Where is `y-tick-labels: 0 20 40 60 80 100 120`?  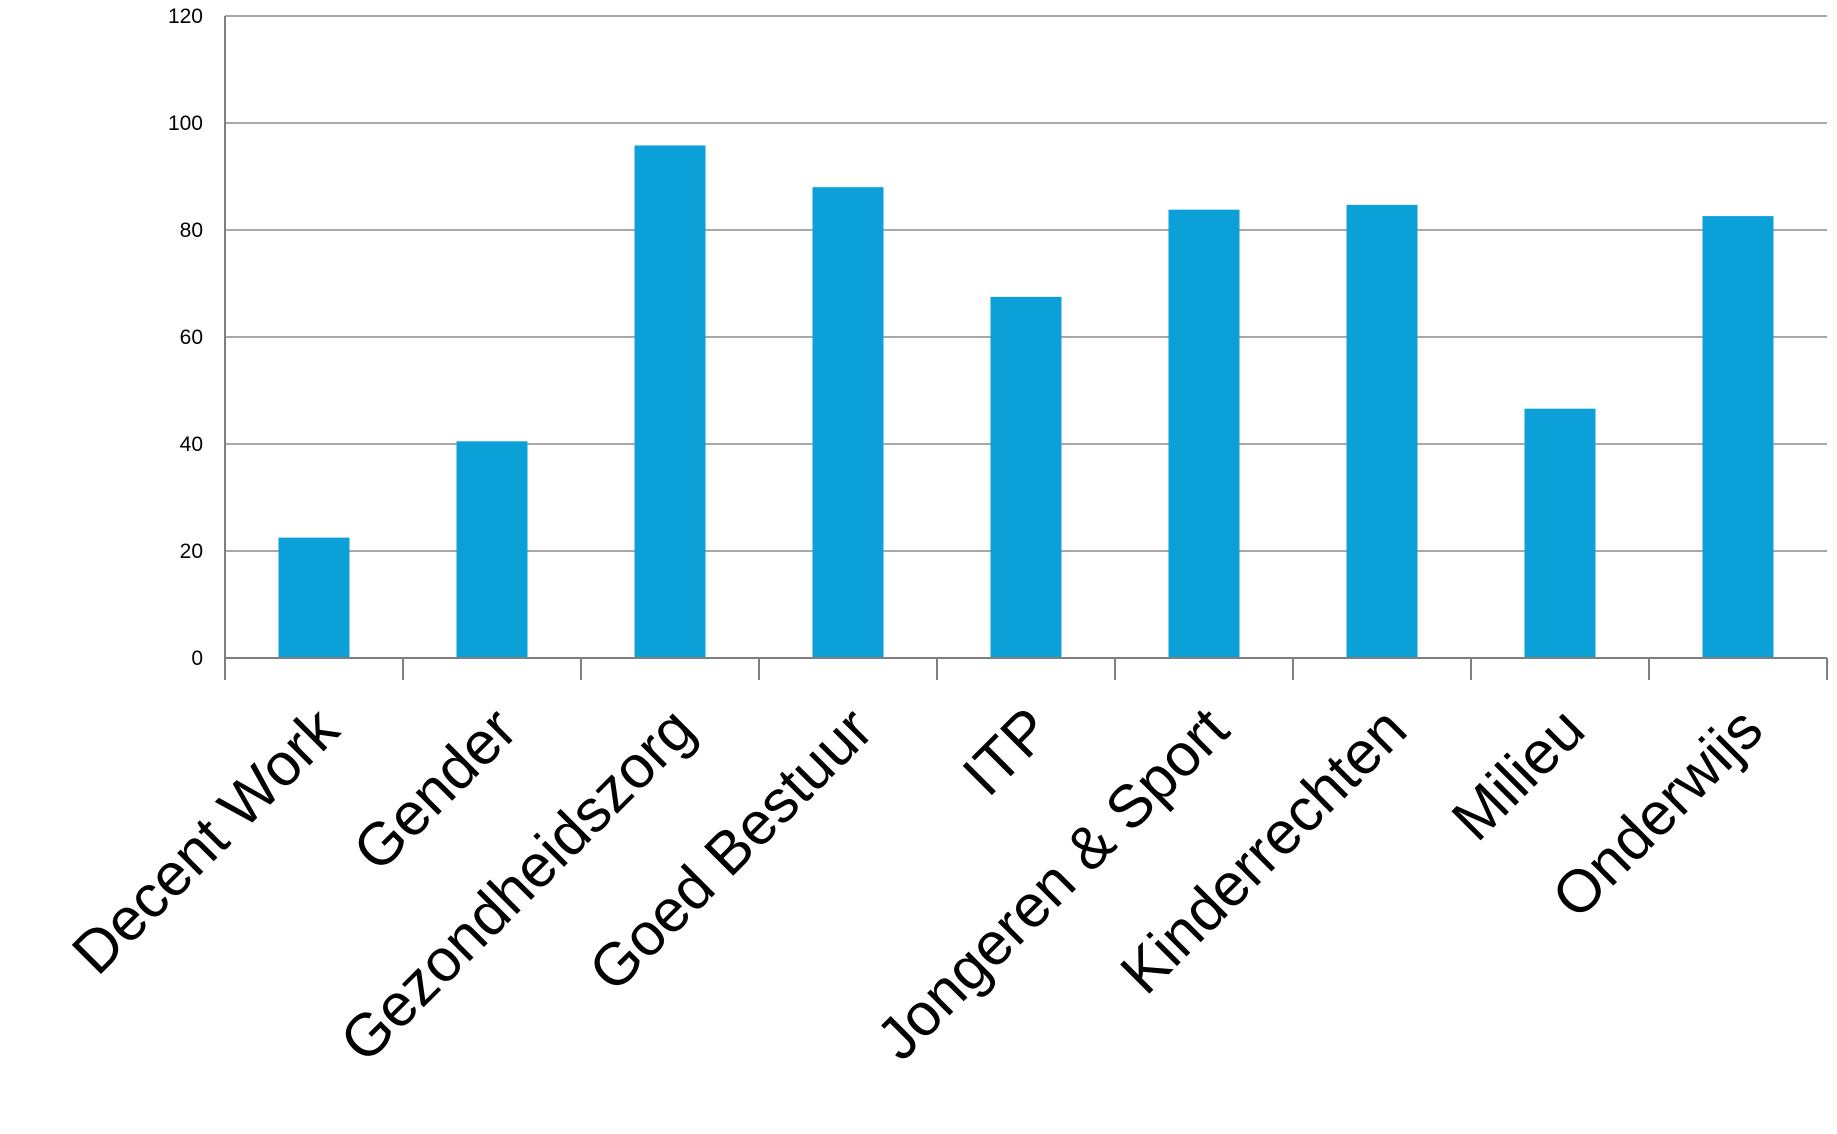 y-tick-labels: 0 20 40 60 80 100 120 is located at coordinates (185, 337).